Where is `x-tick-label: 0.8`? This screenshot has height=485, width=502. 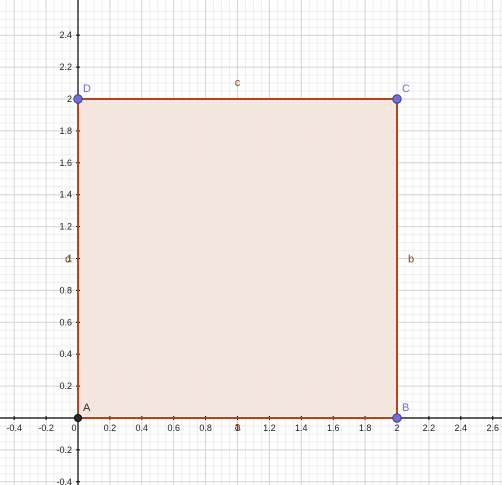 x-tick-label: 0.8 is located at coordinates (205, 428).